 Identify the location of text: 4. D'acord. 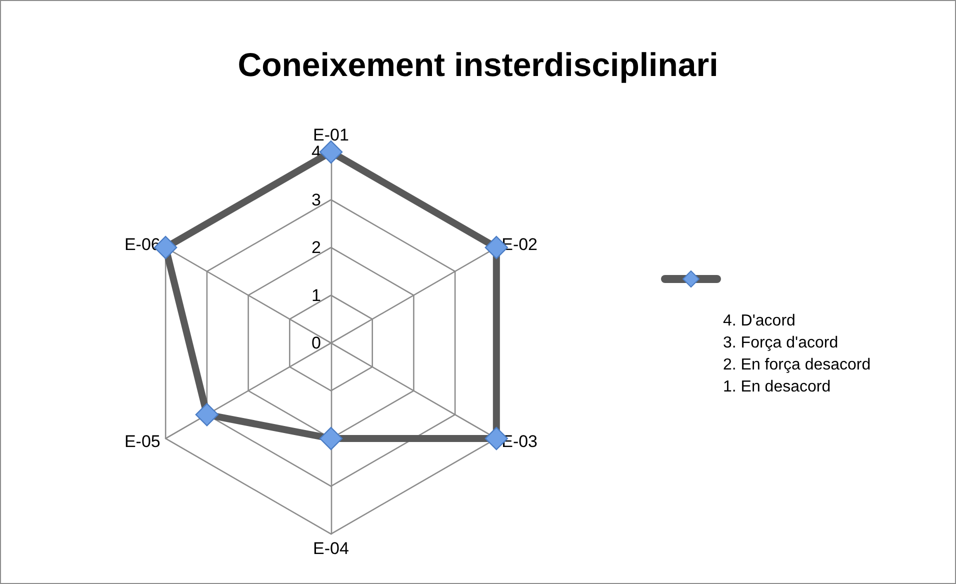
(759, 321).